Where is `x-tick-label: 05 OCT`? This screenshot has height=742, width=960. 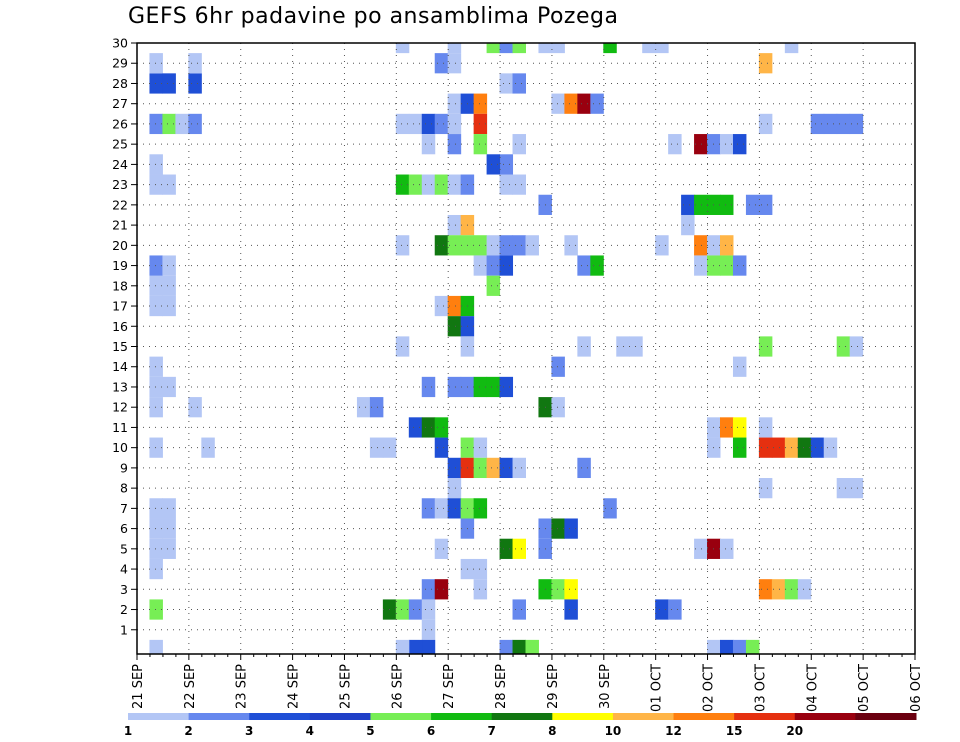
x-tick-label: 05 OCT is located at coordinates (864, 688).